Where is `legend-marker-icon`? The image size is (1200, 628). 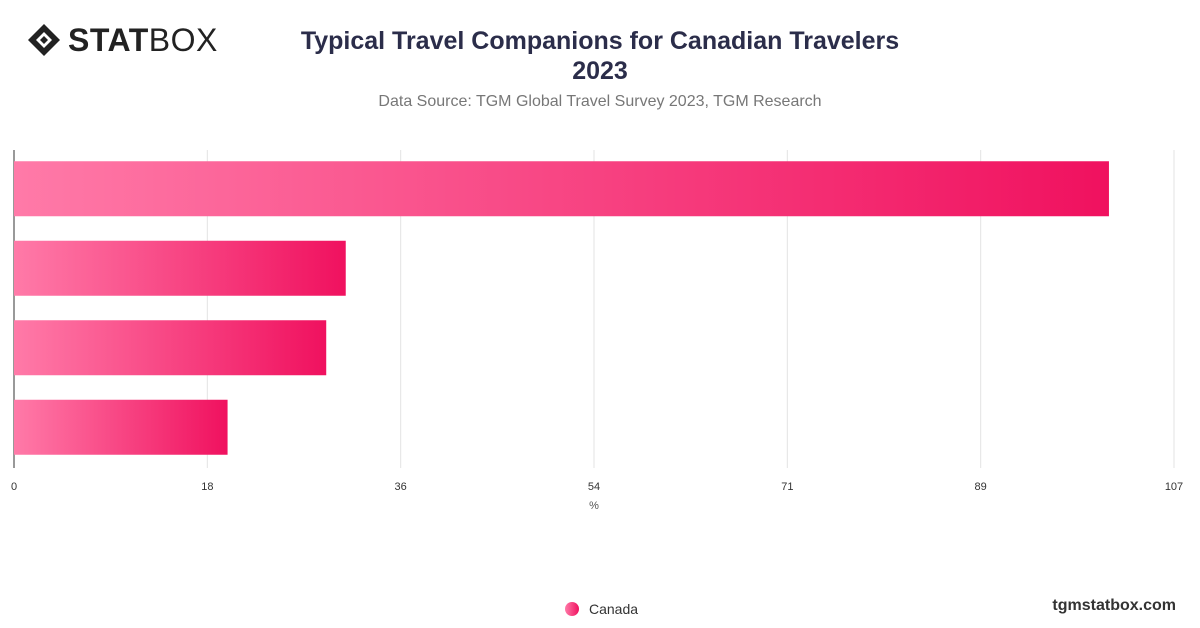
legend-marker-icon is located at coordinates (572, 609).